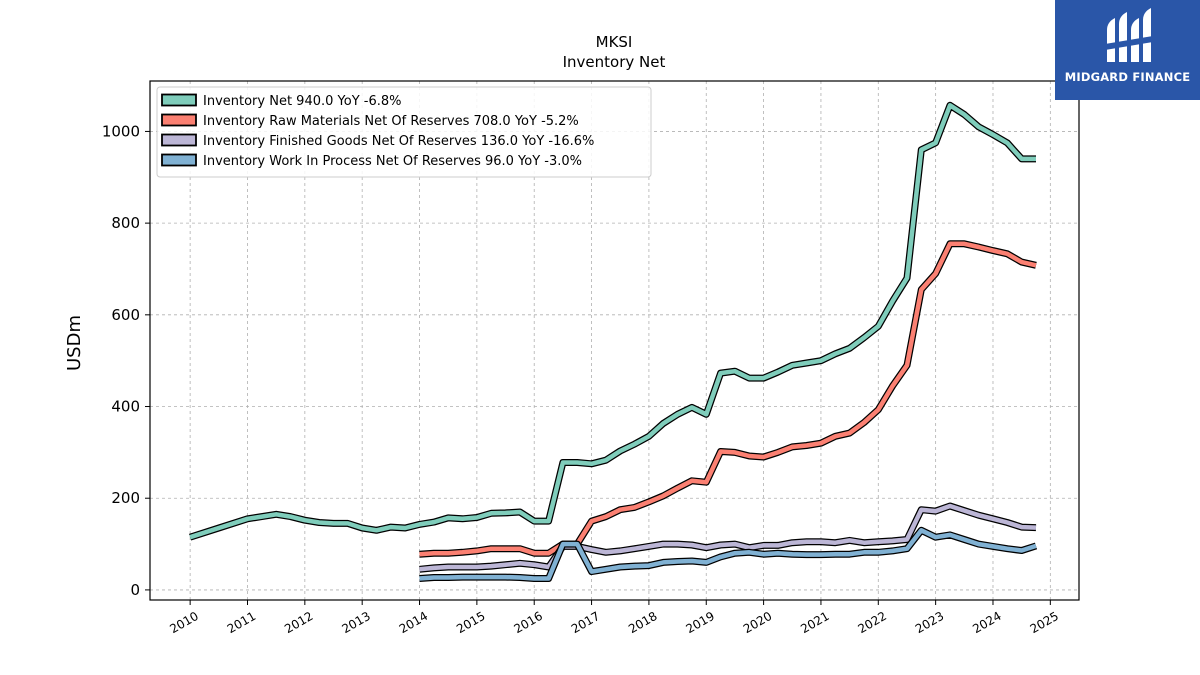 The height and width of the screenshot is (675, 1200). I want to click on x-tick-label: 2019, so click(700, 622).